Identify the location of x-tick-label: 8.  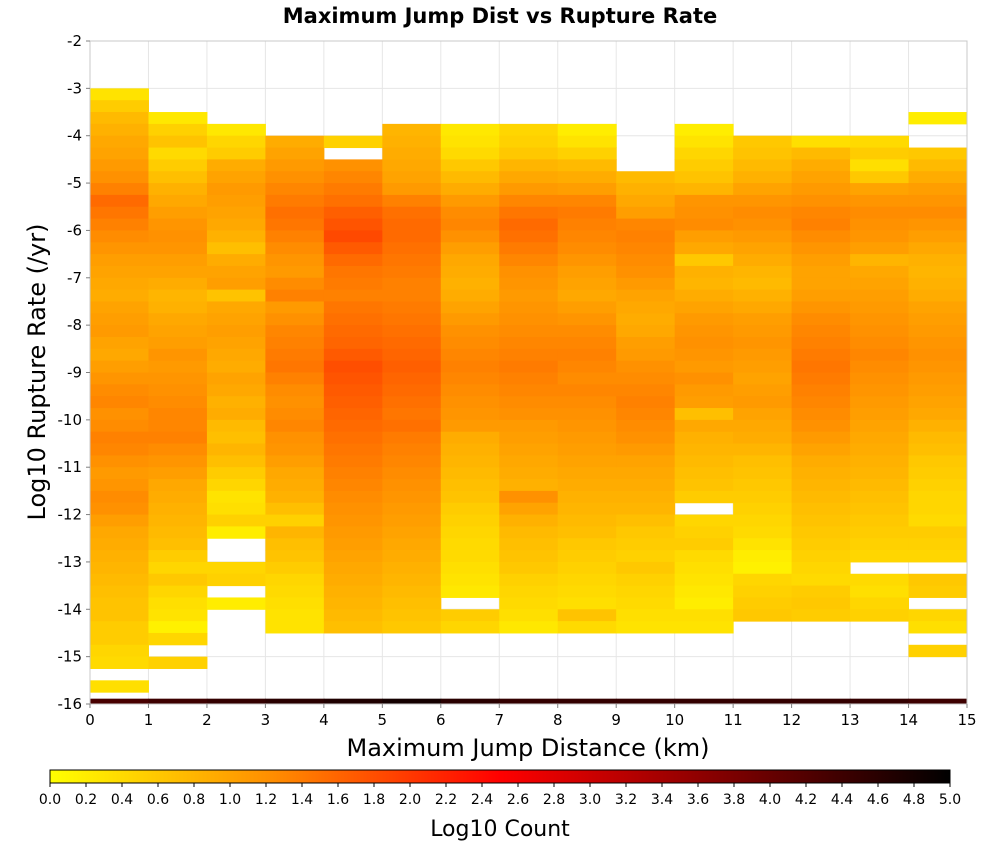
(558, 720).